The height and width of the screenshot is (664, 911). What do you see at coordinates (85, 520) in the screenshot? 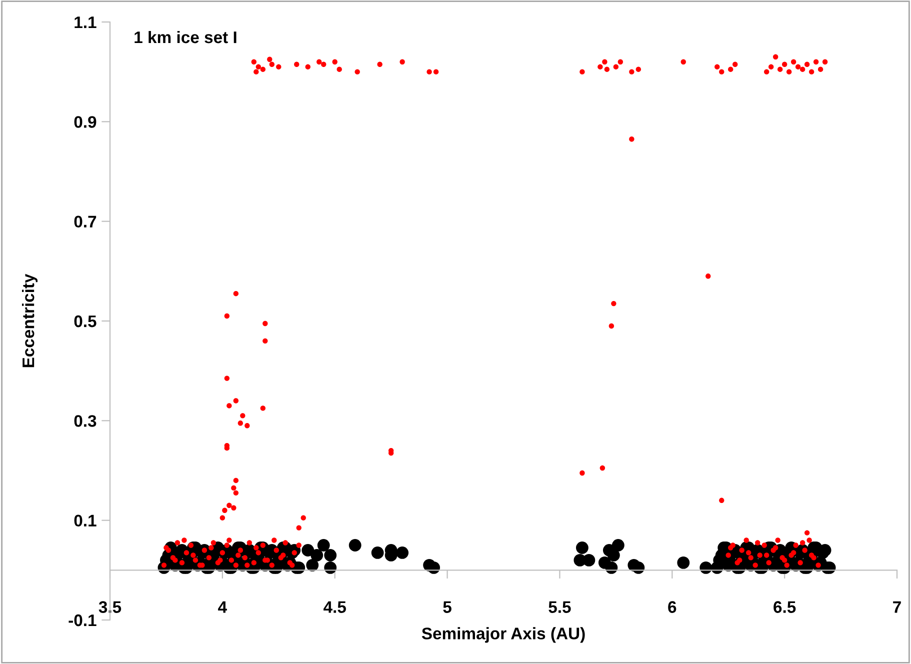
I see `y-tick-label: 0.1` at bounding box center [85, 520].